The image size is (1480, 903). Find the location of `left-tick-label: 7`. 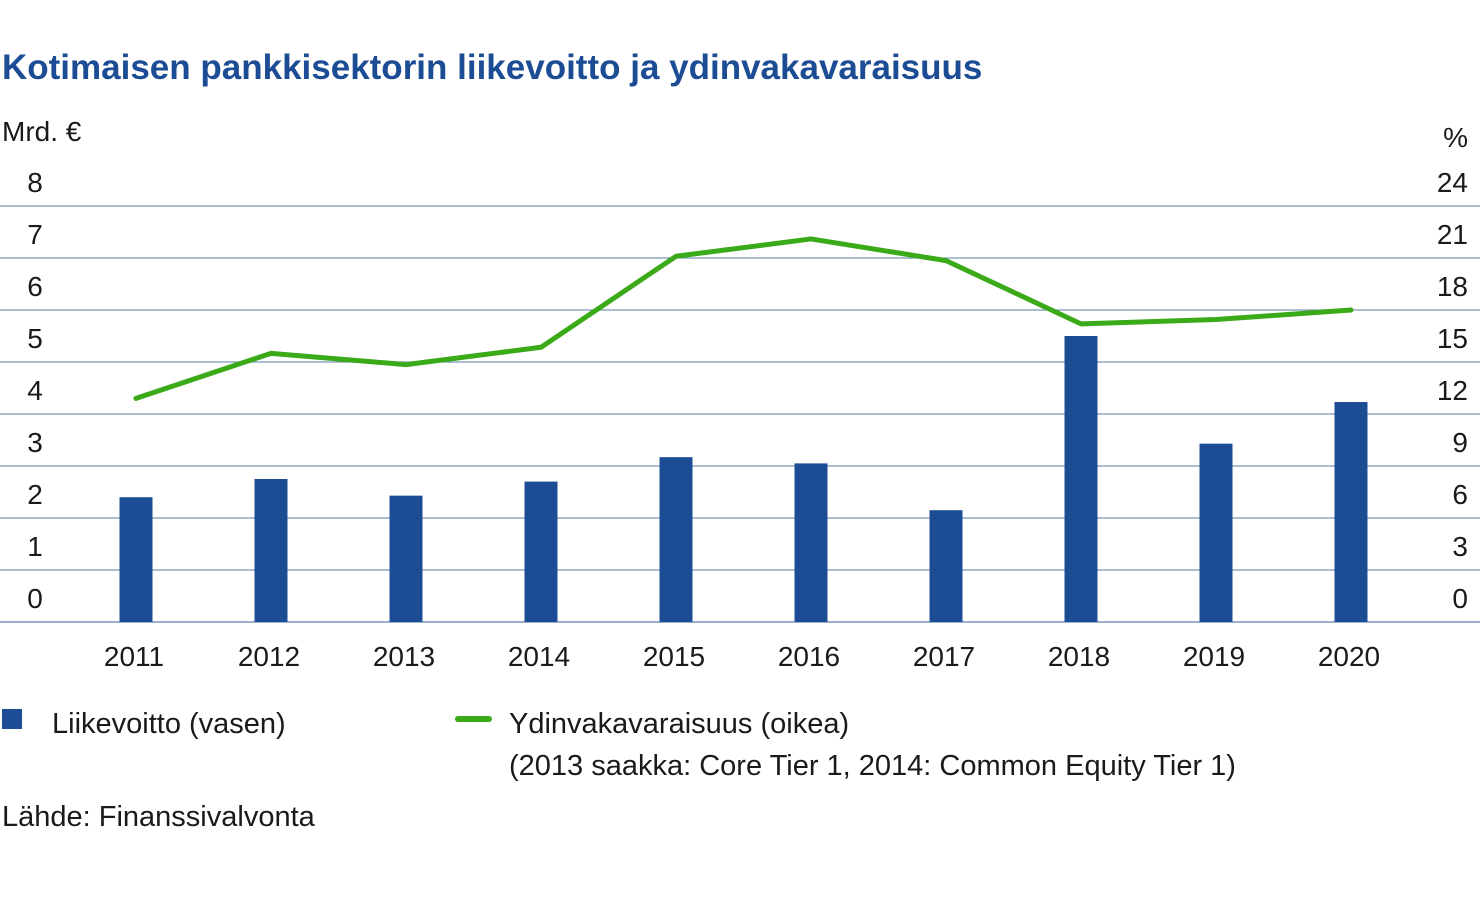

left-tick-label: 7 is located at coordinates (35, 234).